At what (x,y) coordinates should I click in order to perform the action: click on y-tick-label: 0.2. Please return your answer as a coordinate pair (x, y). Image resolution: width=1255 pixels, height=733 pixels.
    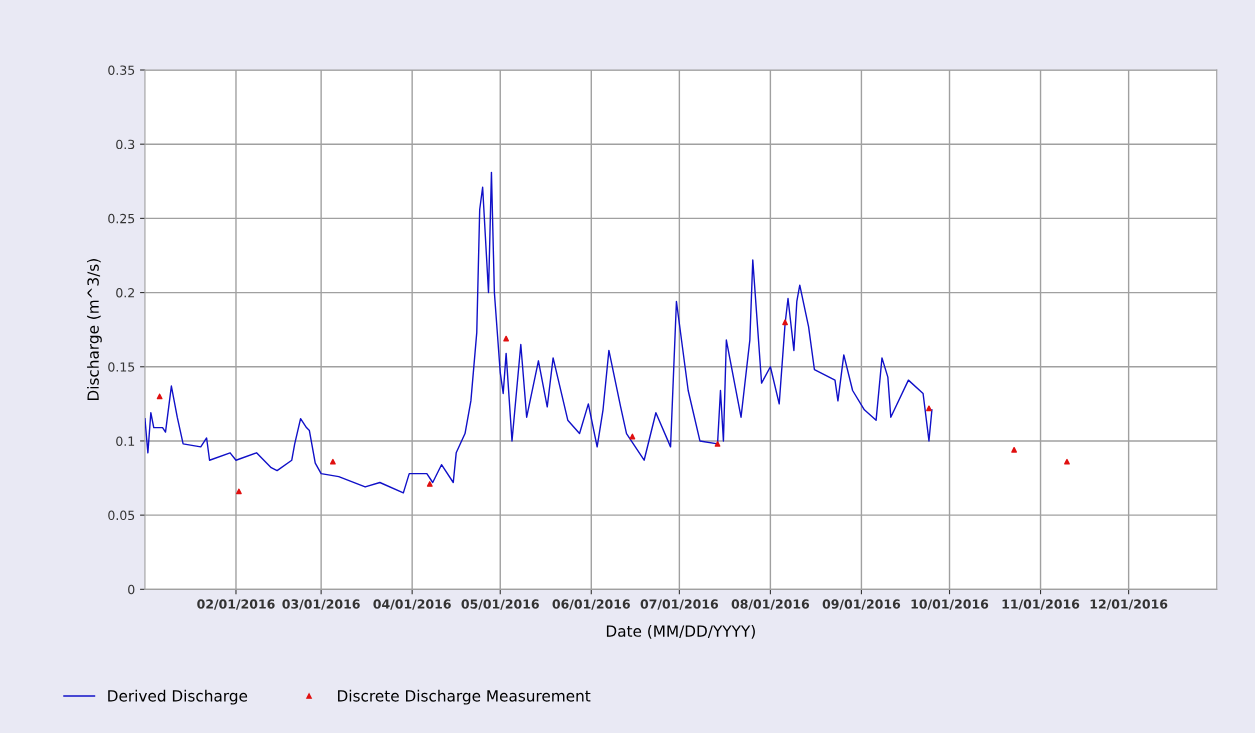
    Looking at the image, I should click on (125, 293).